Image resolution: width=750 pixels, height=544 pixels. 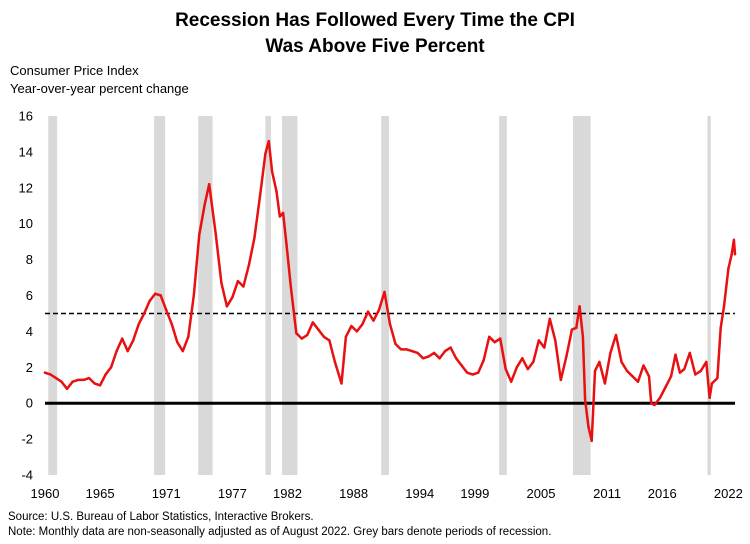 What do you see at coordinates (29, 367) in the screenshot?
I see `y-tick-label-3: 2` at bounding box center [29, 367].